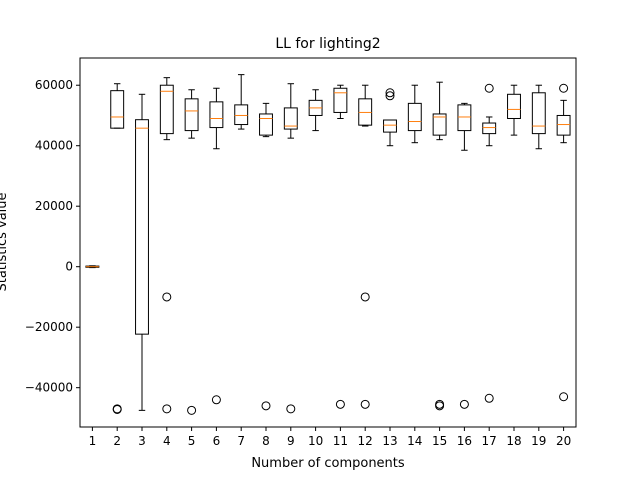 This screenshot has height=480, width=640. What do you see at coordinates (538, 441) in the screenshot?
I see `x-tick-label: 19` at bounding box center [538, 441].